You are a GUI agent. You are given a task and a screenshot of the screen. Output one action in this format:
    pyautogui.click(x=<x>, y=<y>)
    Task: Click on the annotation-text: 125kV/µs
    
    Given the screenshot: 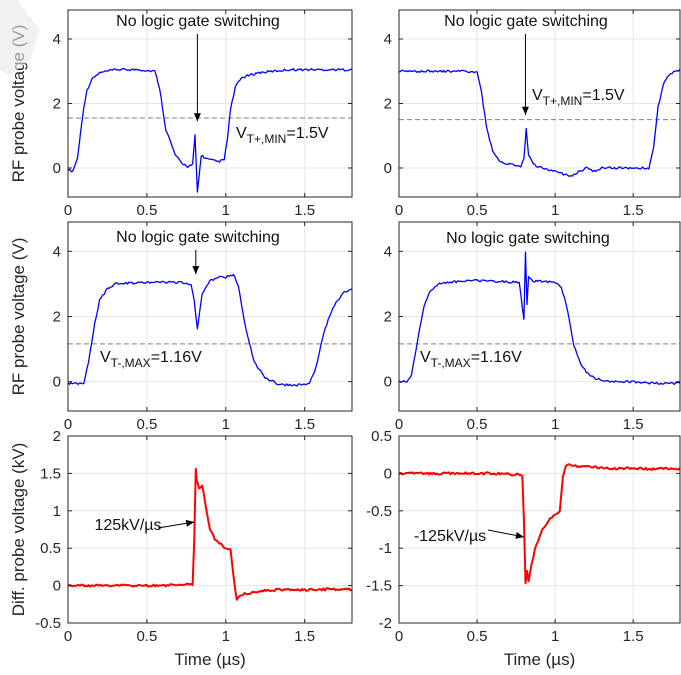 What is the action you would take?
    pyautogui.click(x=127, y=525)
    